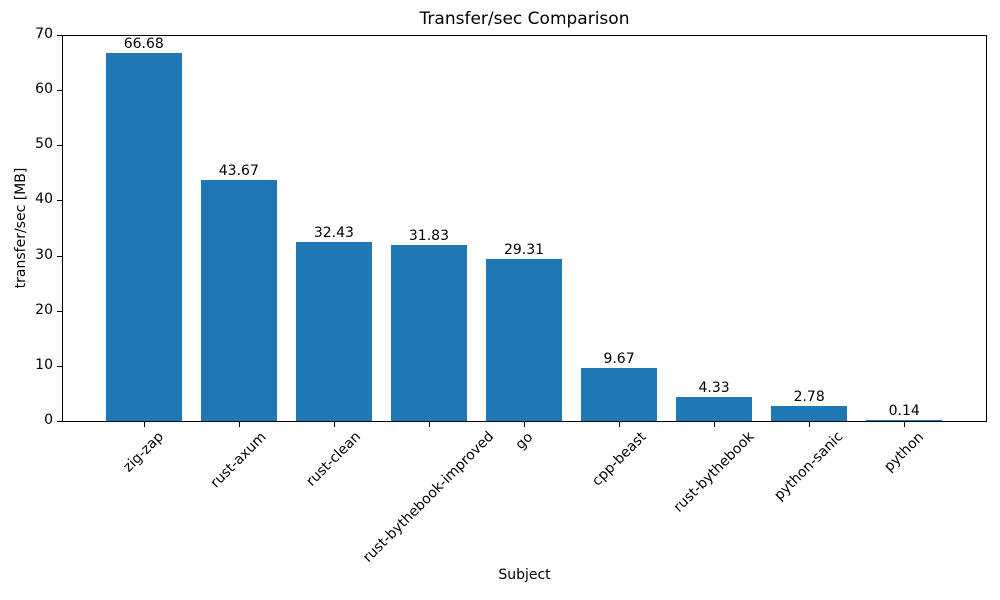 The height and width of the screenshot is (600, 1000). Describe the element at coordinates (428, 236) in the screenshot. I see `bar-value-label: 31.83` at that location.